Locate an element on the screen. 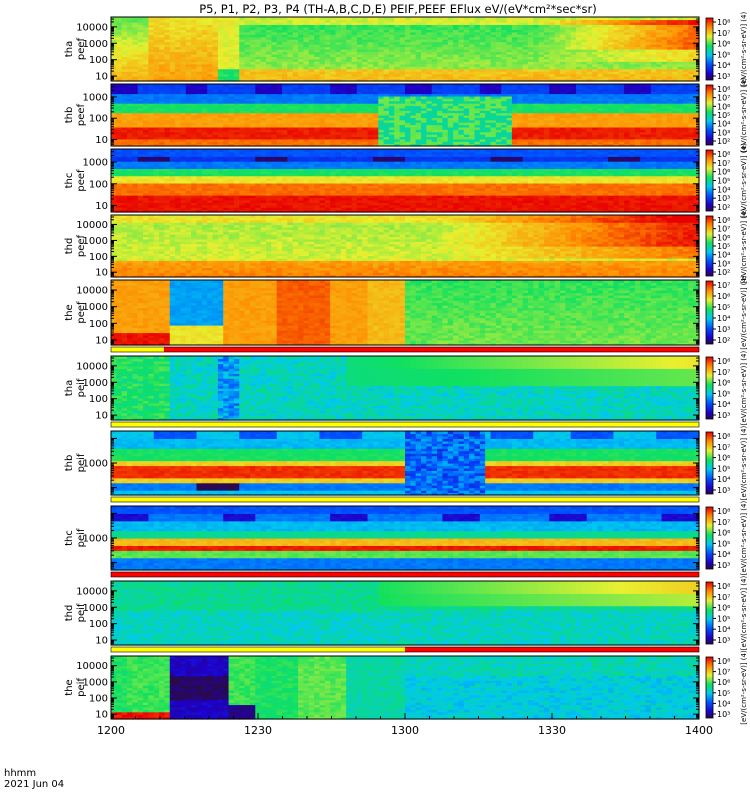 The width and height of the screenshot is (750, 800). y-tick-label: 10 is located at coordinates (101, 77).